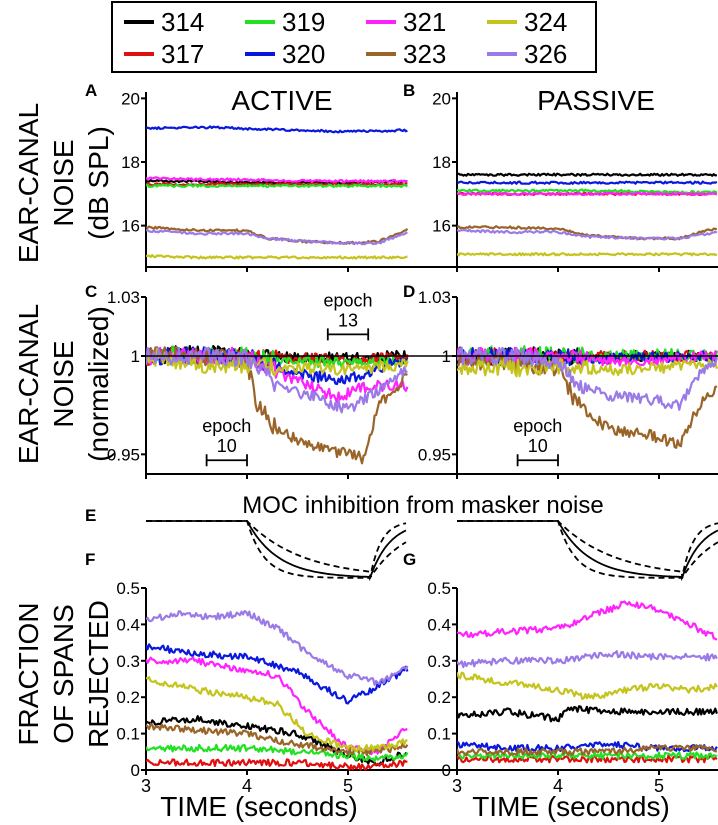 This screenshot has height=825, width=718. What do you see at coordinates (596, 100) in the screenshot?
I see `column-title-passive: PASSIVE` at bounding box center [596, 100].